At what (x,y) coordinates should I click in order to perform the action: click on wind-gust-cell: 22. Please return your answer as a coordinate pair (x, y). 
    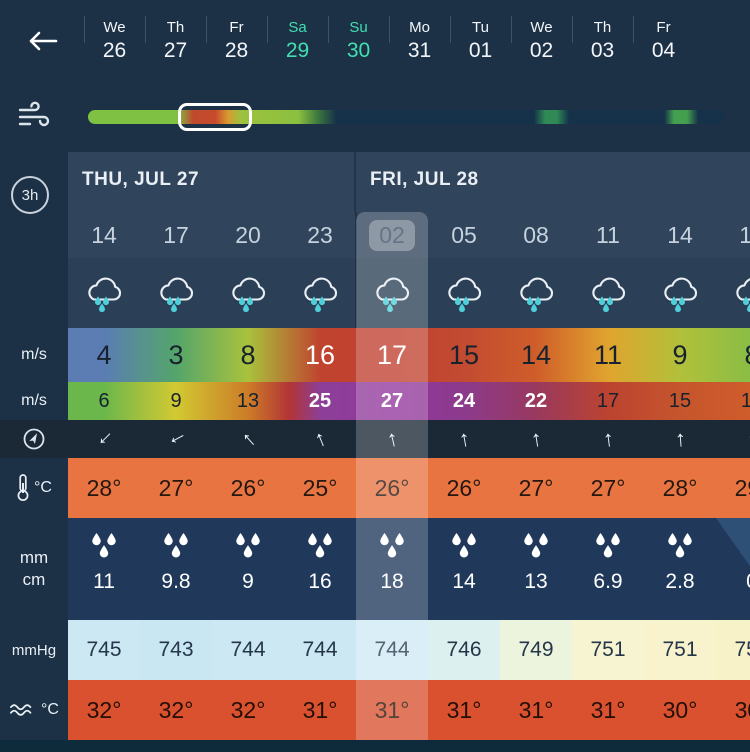
    Looking at the image, I should click on (536, 400).